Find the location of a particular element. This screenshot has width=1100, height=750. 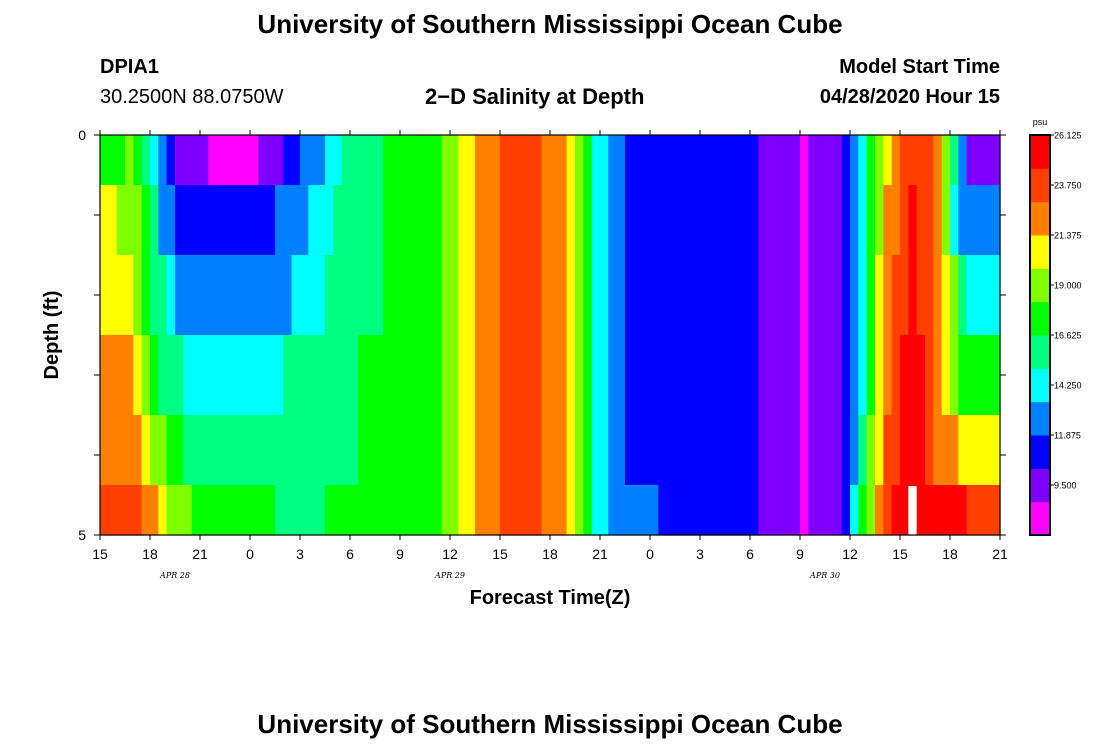

colorbar-label: 21.375 is located at coordinates (1068, 236).